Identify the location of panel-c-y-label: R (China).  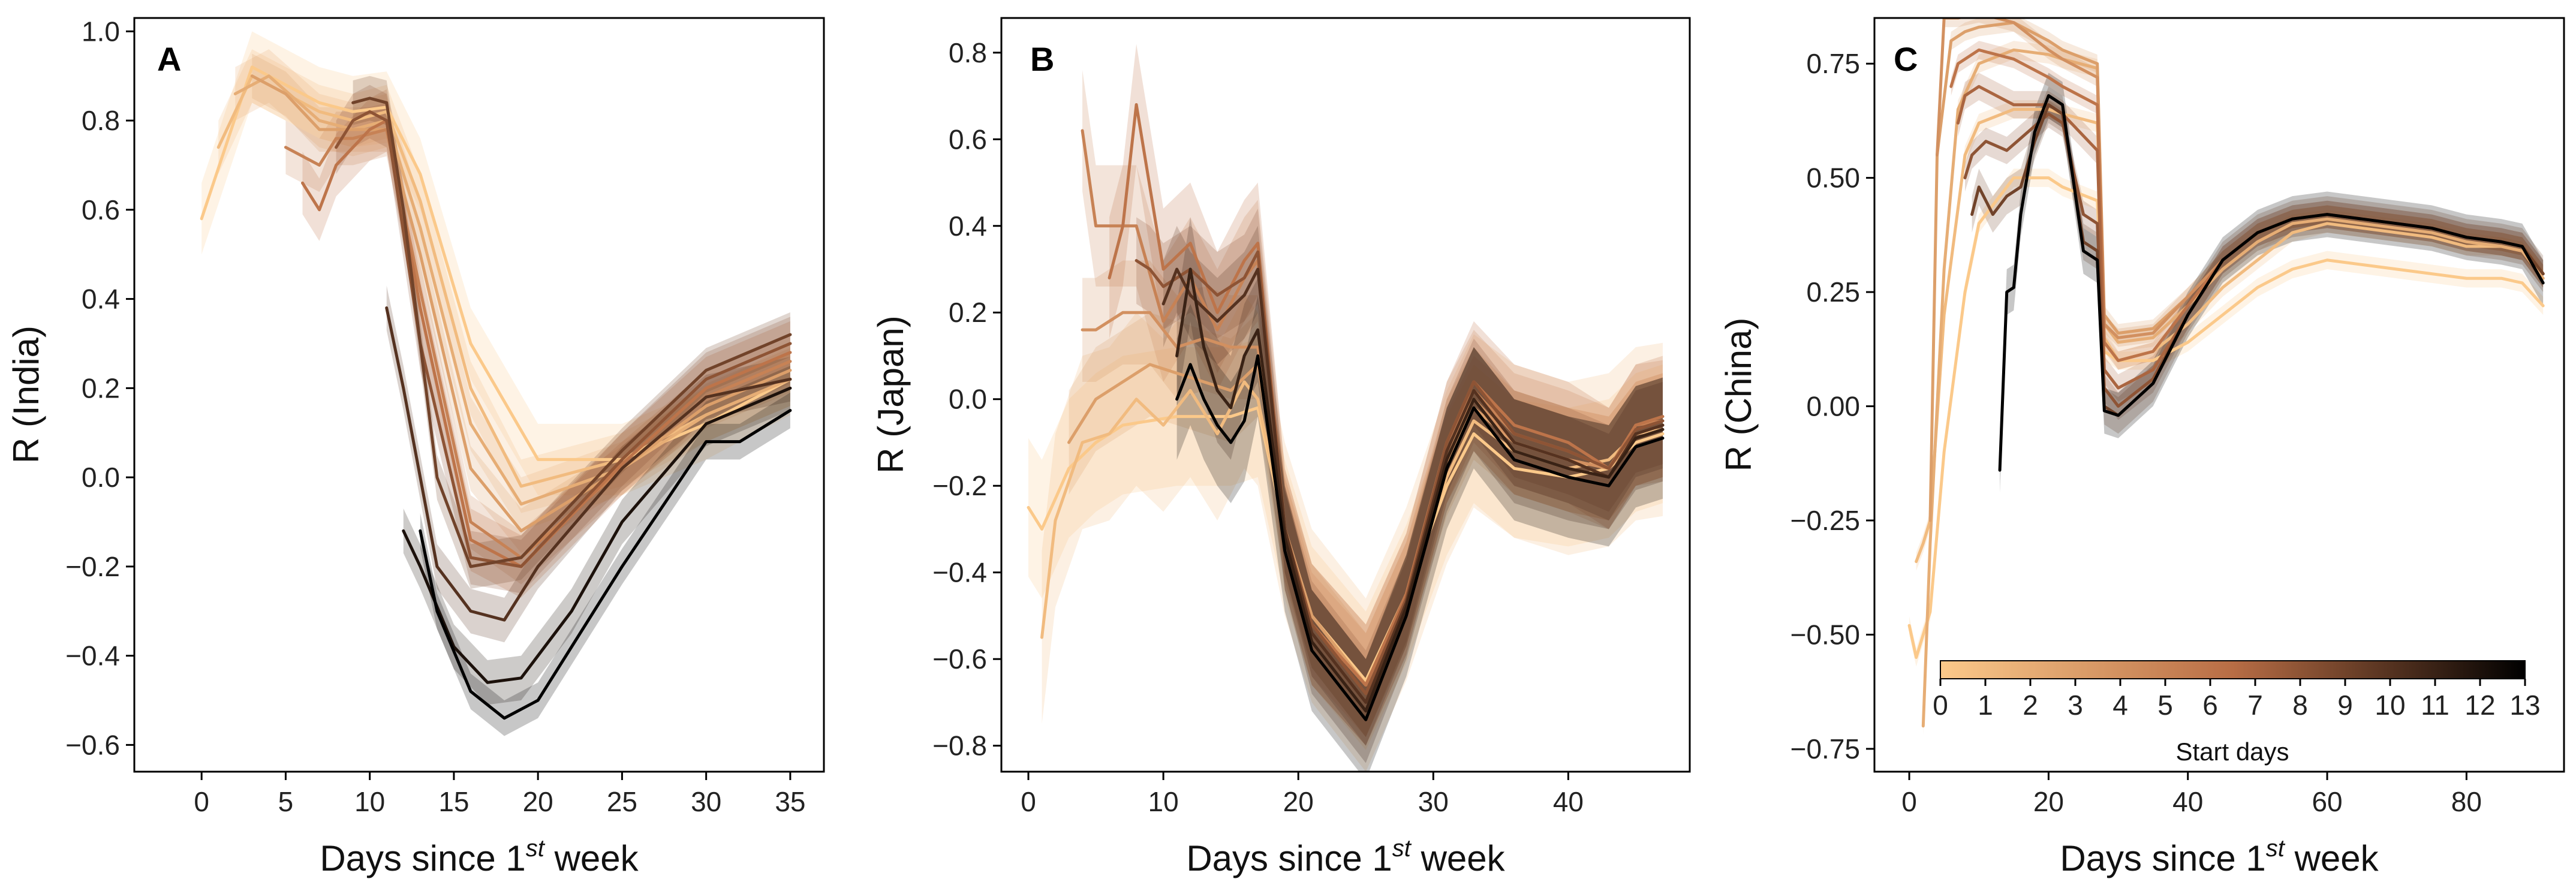
(1739, 395).